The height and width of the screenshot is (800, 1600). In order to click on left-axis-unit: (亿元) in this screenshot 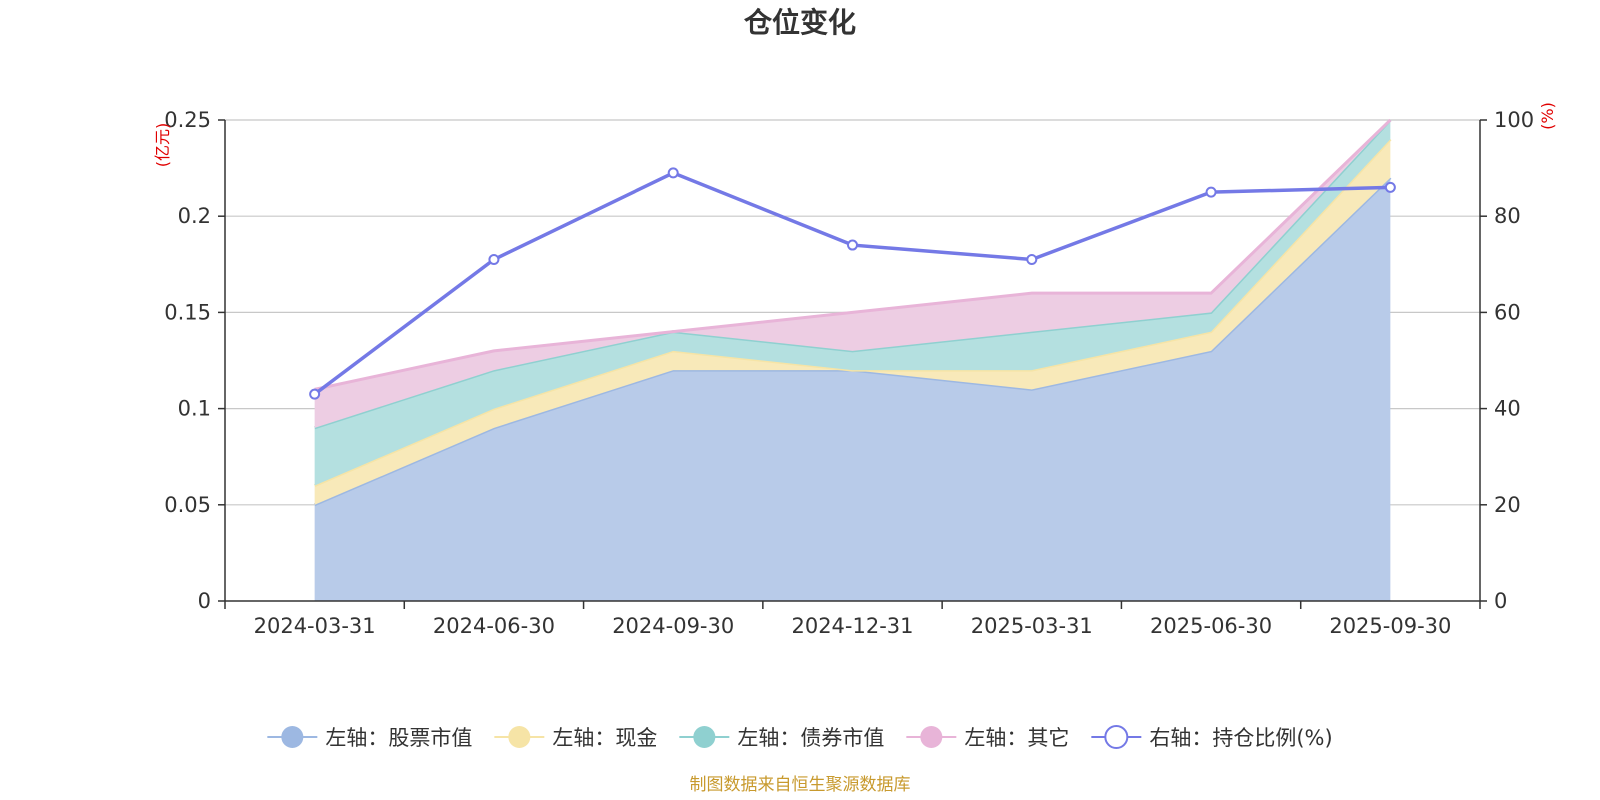, I will do `click(162, 145)`.